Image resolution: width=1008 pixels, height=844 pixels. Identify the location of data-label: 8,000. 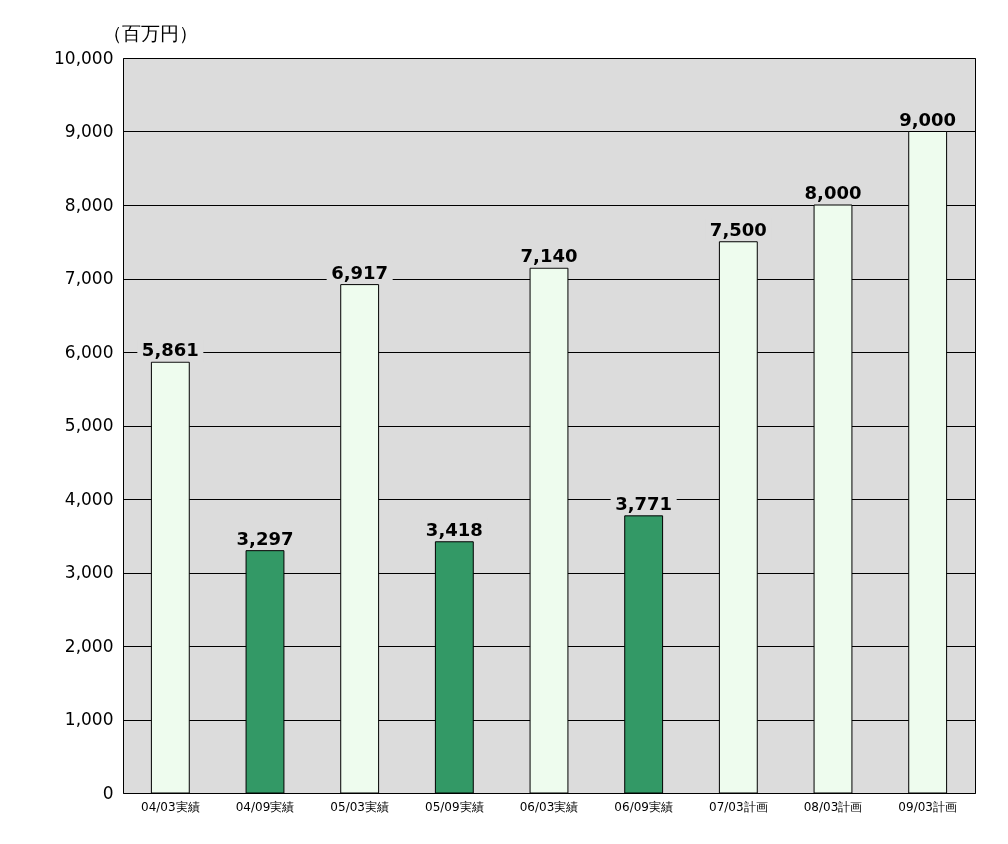
(833, 192).